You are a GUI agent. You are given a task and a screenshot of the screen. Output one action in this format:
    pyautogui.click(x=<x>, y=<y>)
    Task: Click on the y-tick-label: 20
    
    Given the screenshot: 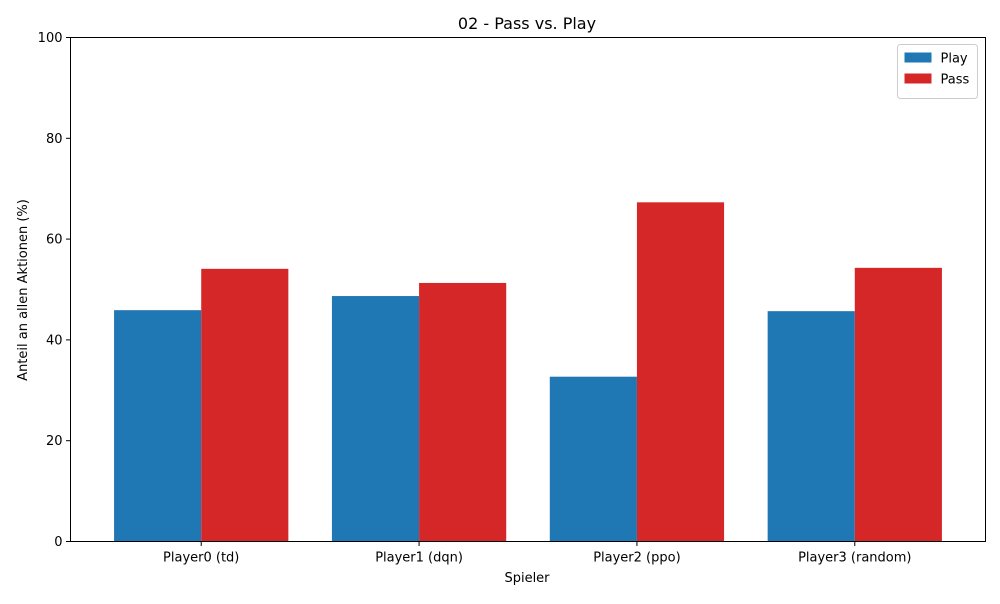 What is the action you would take?
    pyautogui.click(x=54, y=441)
    